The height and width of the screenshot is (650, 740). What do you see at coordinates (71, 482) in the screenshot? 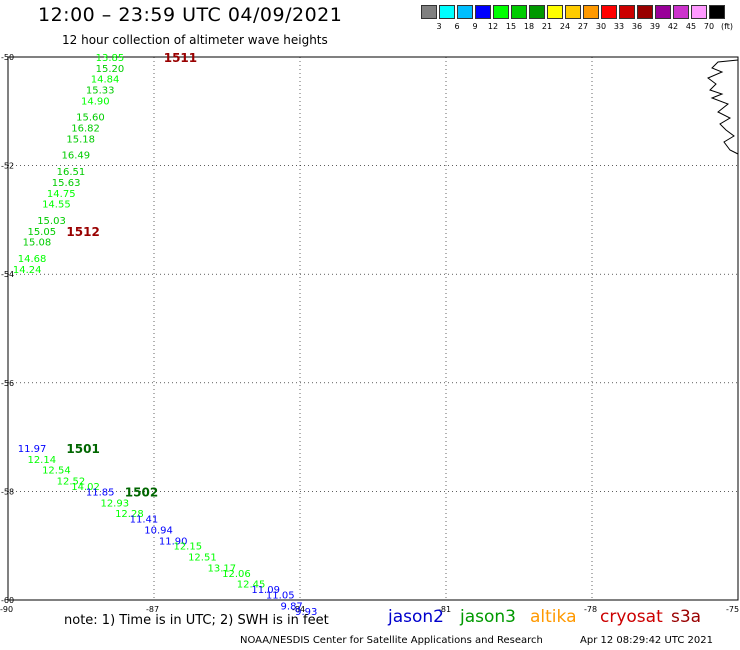
I see `wave-height-value: 12.52` at bounding box center [71, 482].